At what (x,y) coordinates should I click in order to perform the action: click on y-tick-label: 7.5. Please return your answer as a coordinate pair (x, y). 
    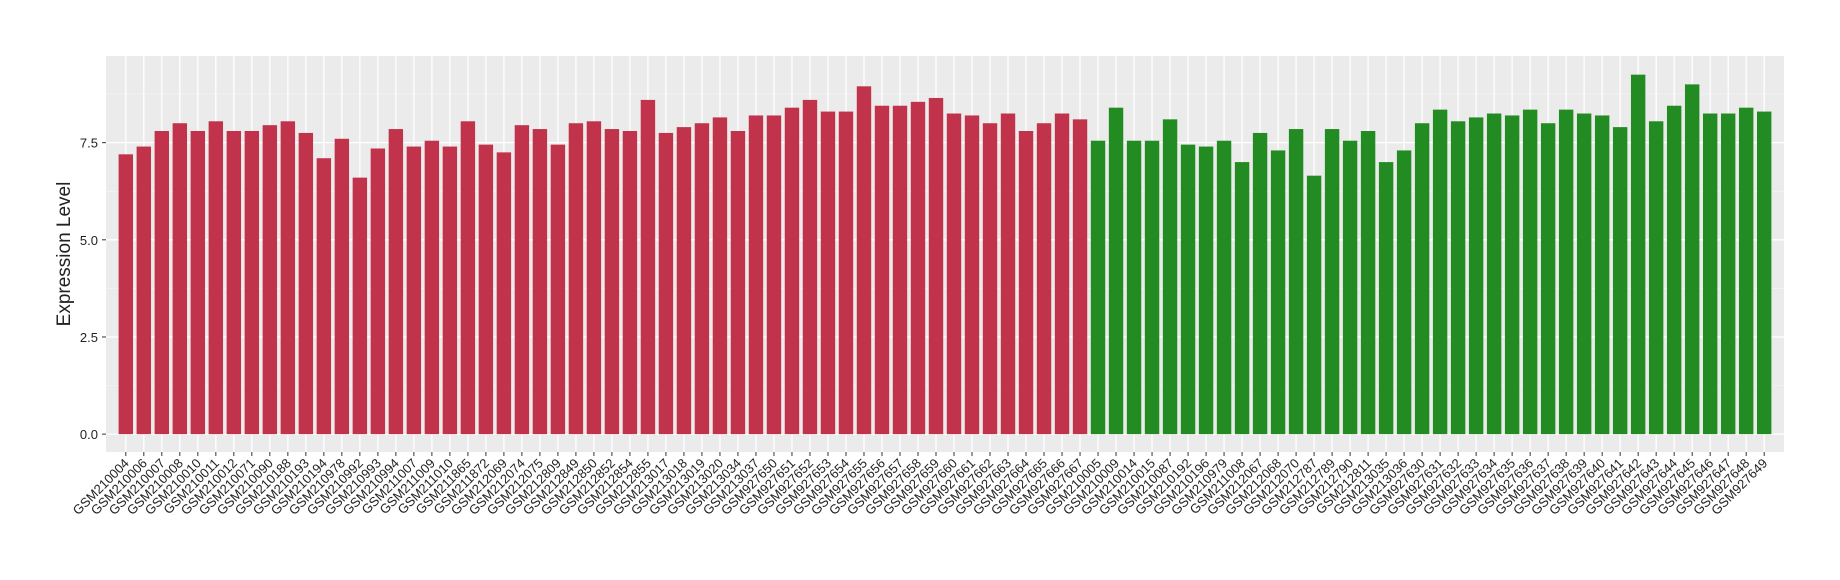
    Looking at the image, I should click on (89, 143).